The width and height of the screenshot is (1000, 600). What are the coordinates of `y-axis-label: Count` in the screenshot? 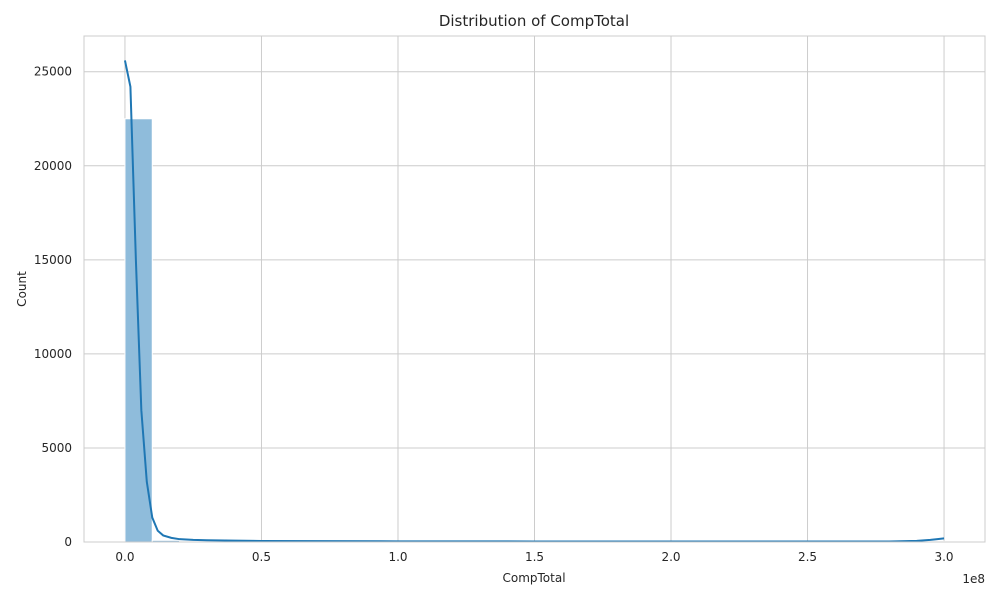 It's located at (22, 289).